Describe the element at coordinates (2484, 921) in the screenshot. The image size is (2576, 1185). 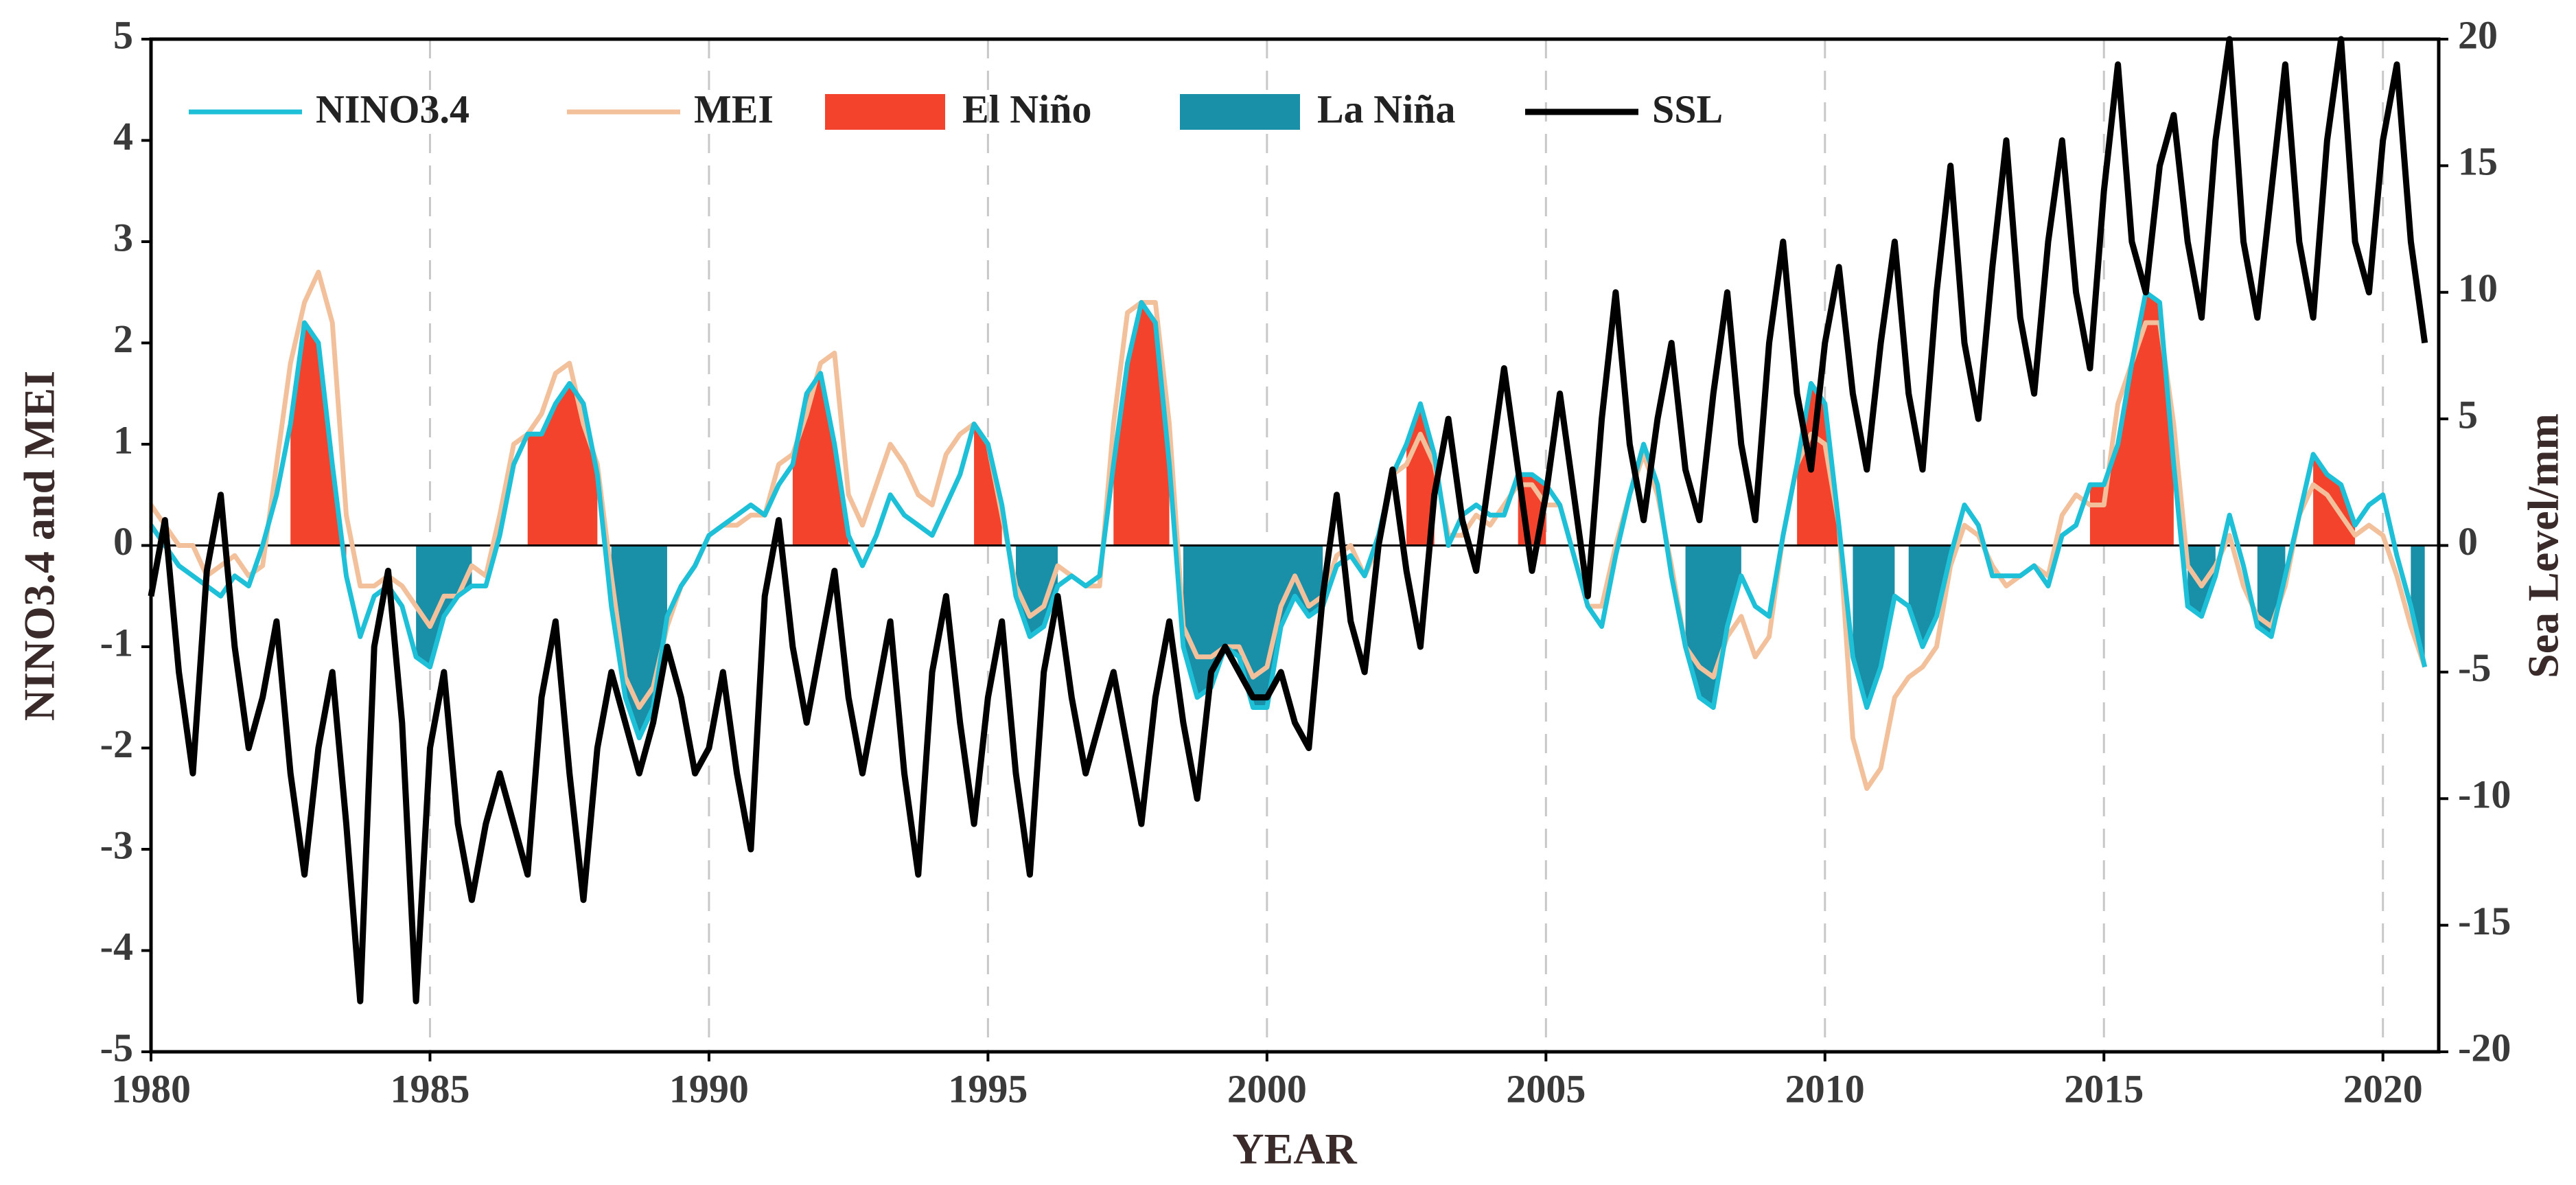
I see `y2-tick-label: -15` at that location.